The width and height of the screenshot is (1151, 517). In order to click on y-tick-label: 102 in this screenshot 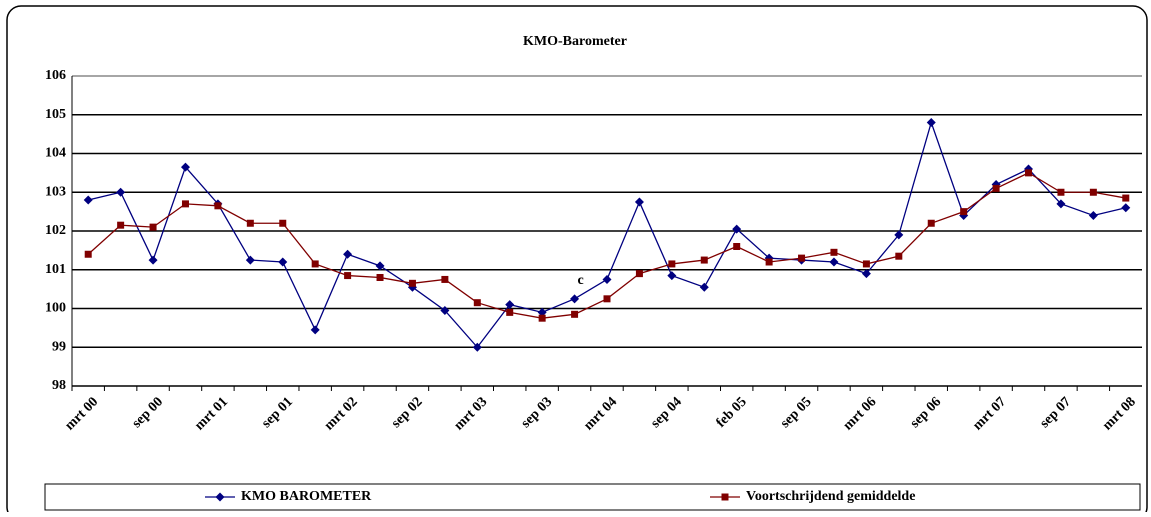, I will do `click(55, 230)`.